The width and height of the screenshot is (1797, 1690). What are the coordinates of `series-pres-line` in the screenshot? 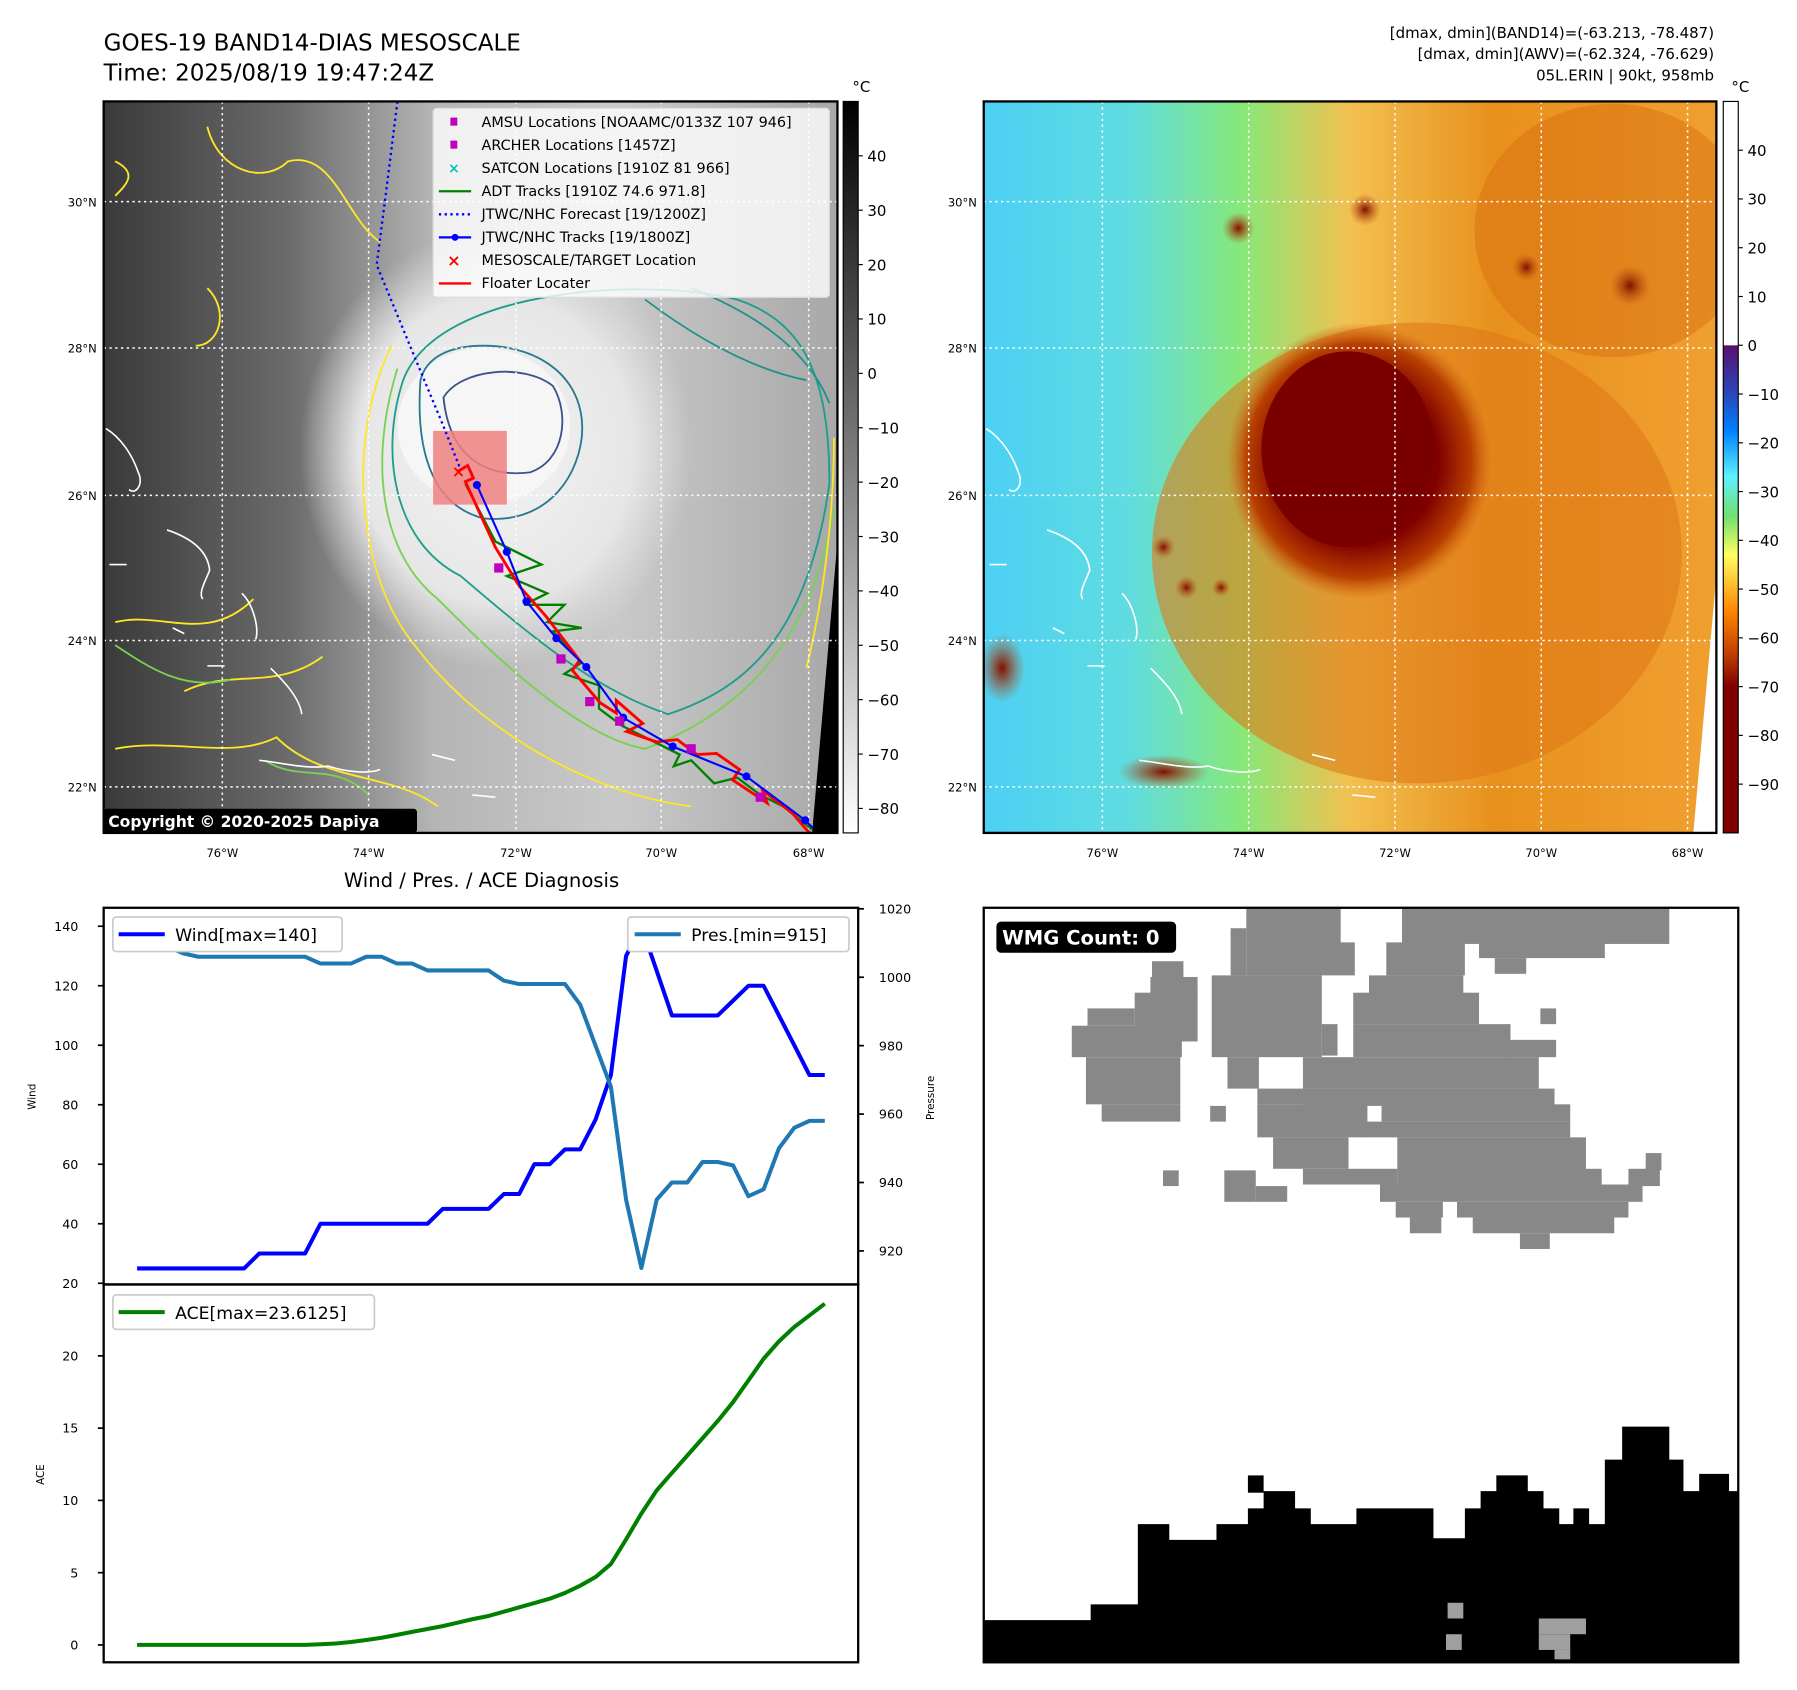 It's located at (481, 1095).